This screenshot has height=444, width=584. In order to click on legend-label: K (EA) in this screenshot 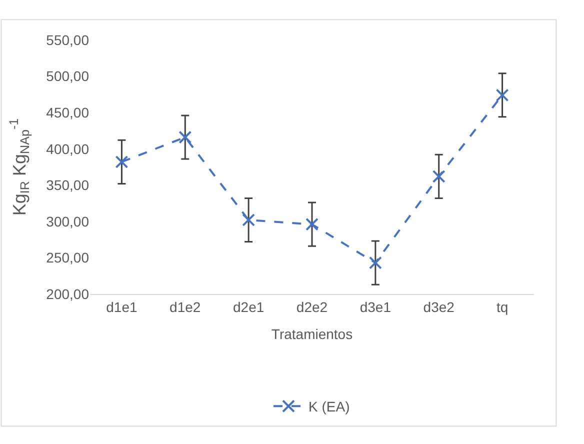, I will do `click(329, 406)`.